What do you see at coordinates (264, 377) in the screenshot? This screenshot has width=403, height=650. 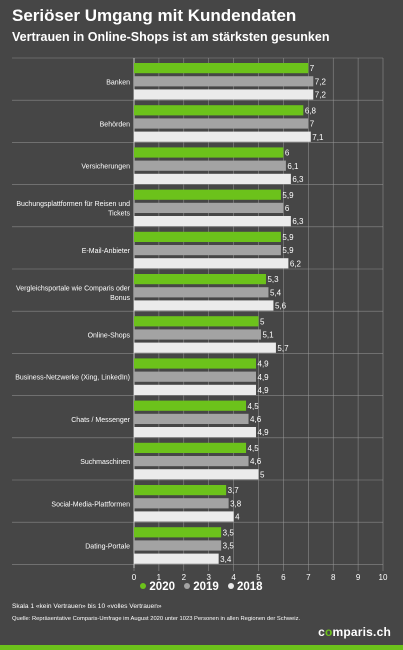 I see `value-label-2019: 4,9` at bounding box center [264, 377].